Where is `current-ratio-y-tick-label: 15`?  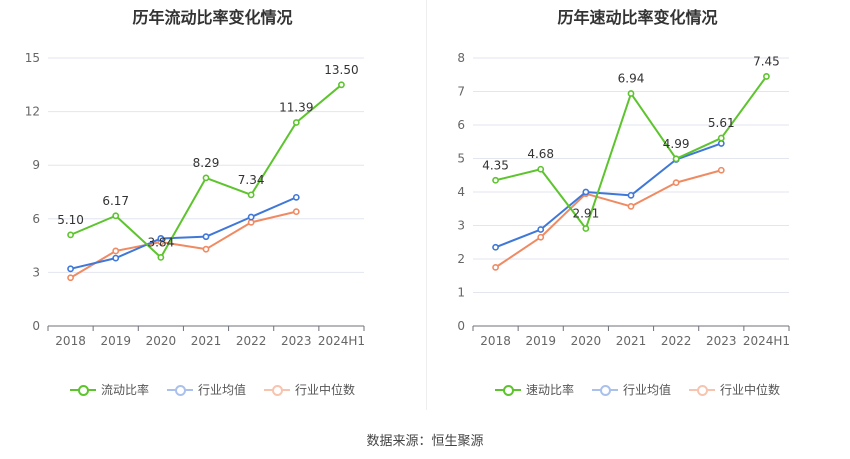 current-ratio-y-tick-label: 15 is located at coordinates (32, 58).